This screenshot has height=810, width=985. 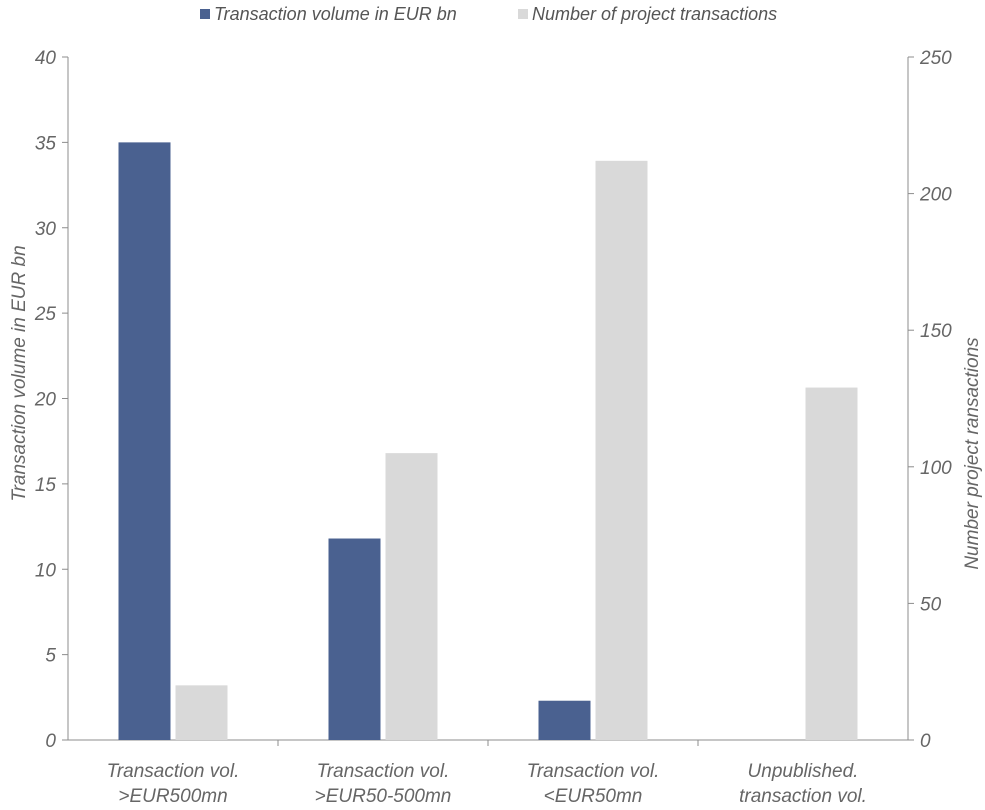 I want to click on y-left-tick-label: 30, so click(x=46, y=229).